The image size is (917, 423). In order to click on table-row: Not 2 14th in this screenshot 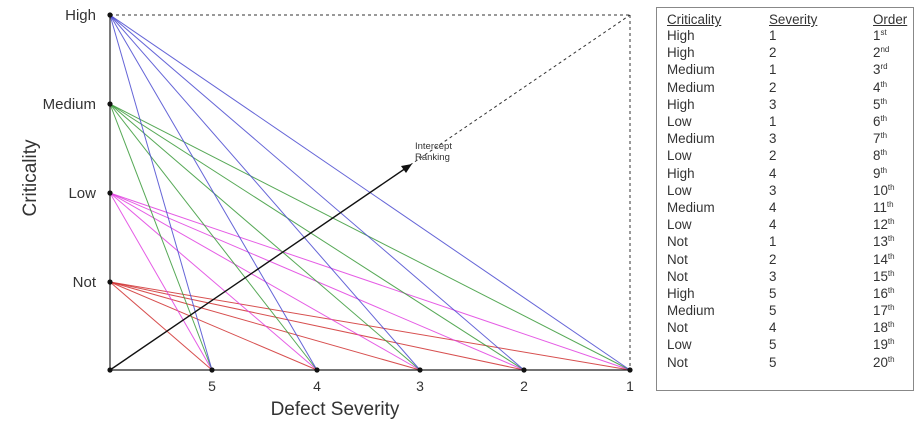, I will do `click(790, 258)`.